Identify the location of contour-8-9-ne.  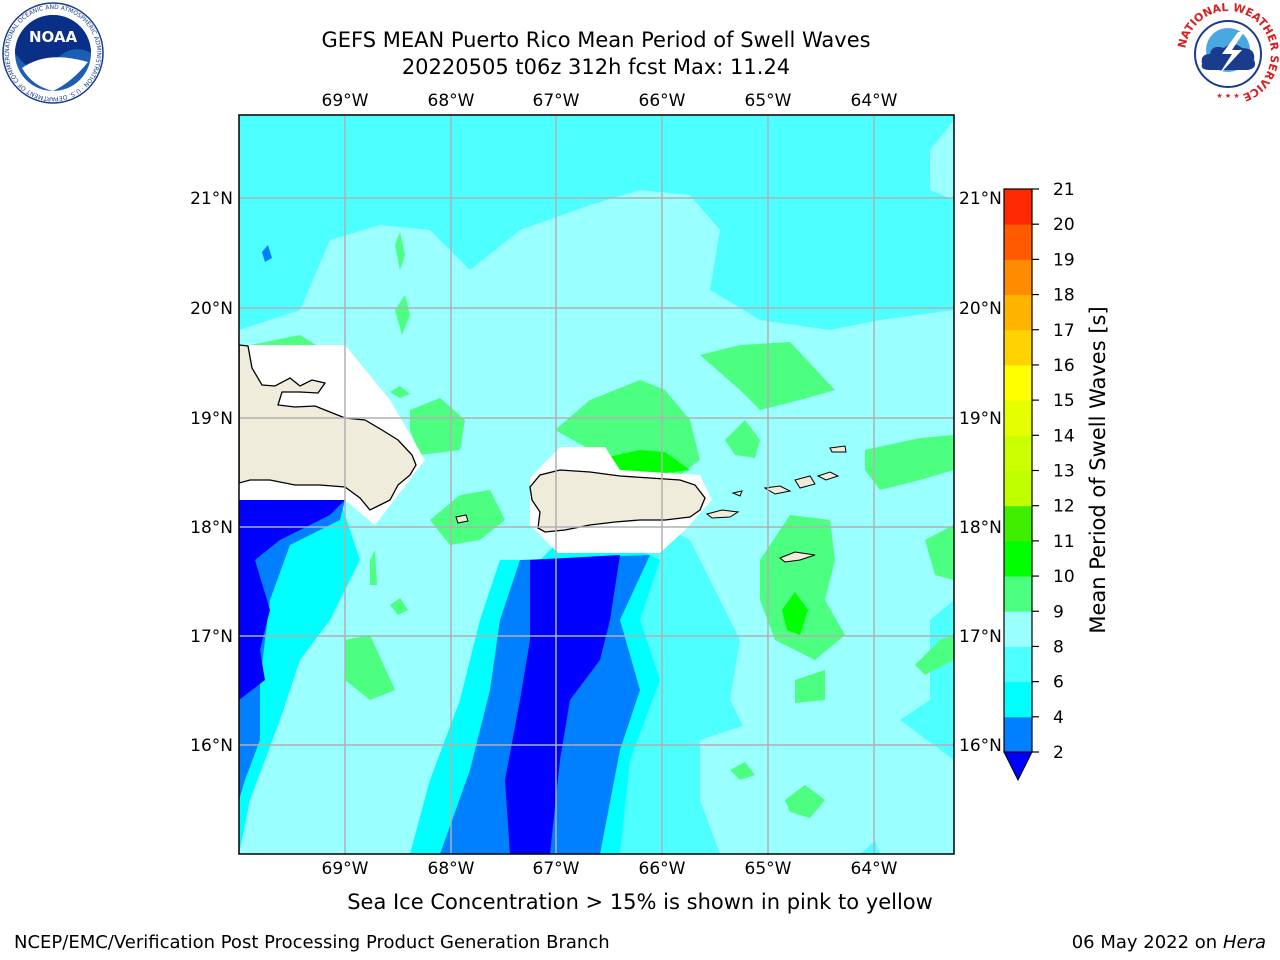
(942, 160).